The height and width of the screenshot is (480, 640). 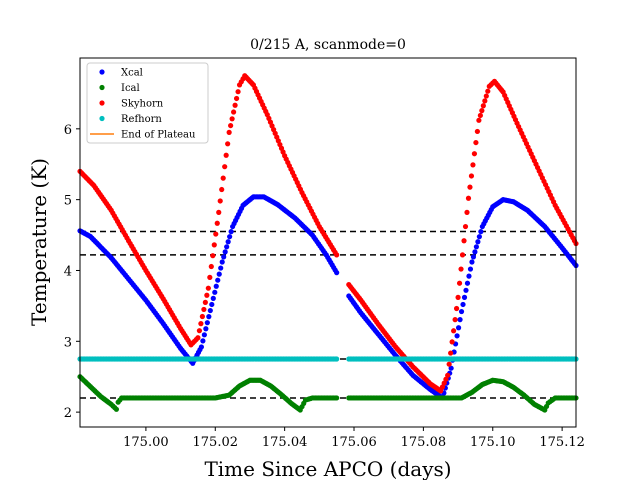 What do you see at coordinates (142, 104) in the screenshot?
I see `legend-label-skyhorn: Skyhorn` at bounding box center [142, 104].